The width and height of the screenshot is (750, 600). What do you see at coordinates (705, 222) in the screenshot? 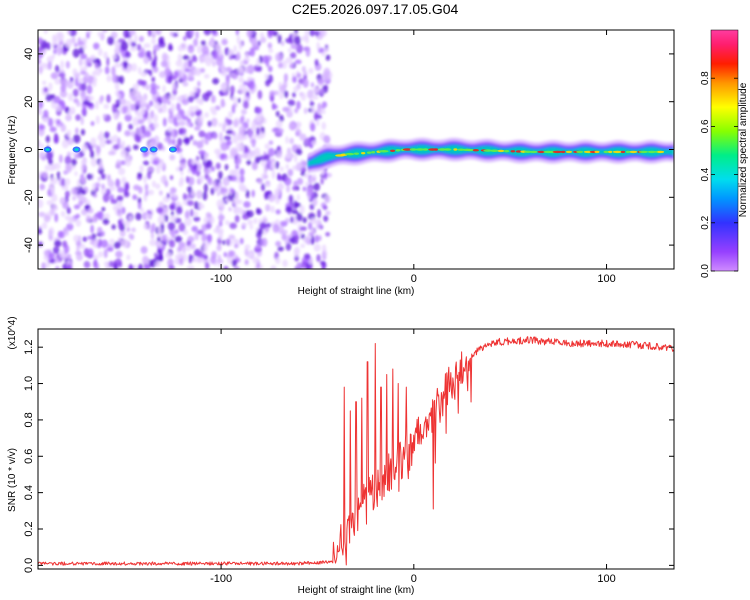
I see `colorbar-tick-label: 0.2` at bounding box center [705, 222].